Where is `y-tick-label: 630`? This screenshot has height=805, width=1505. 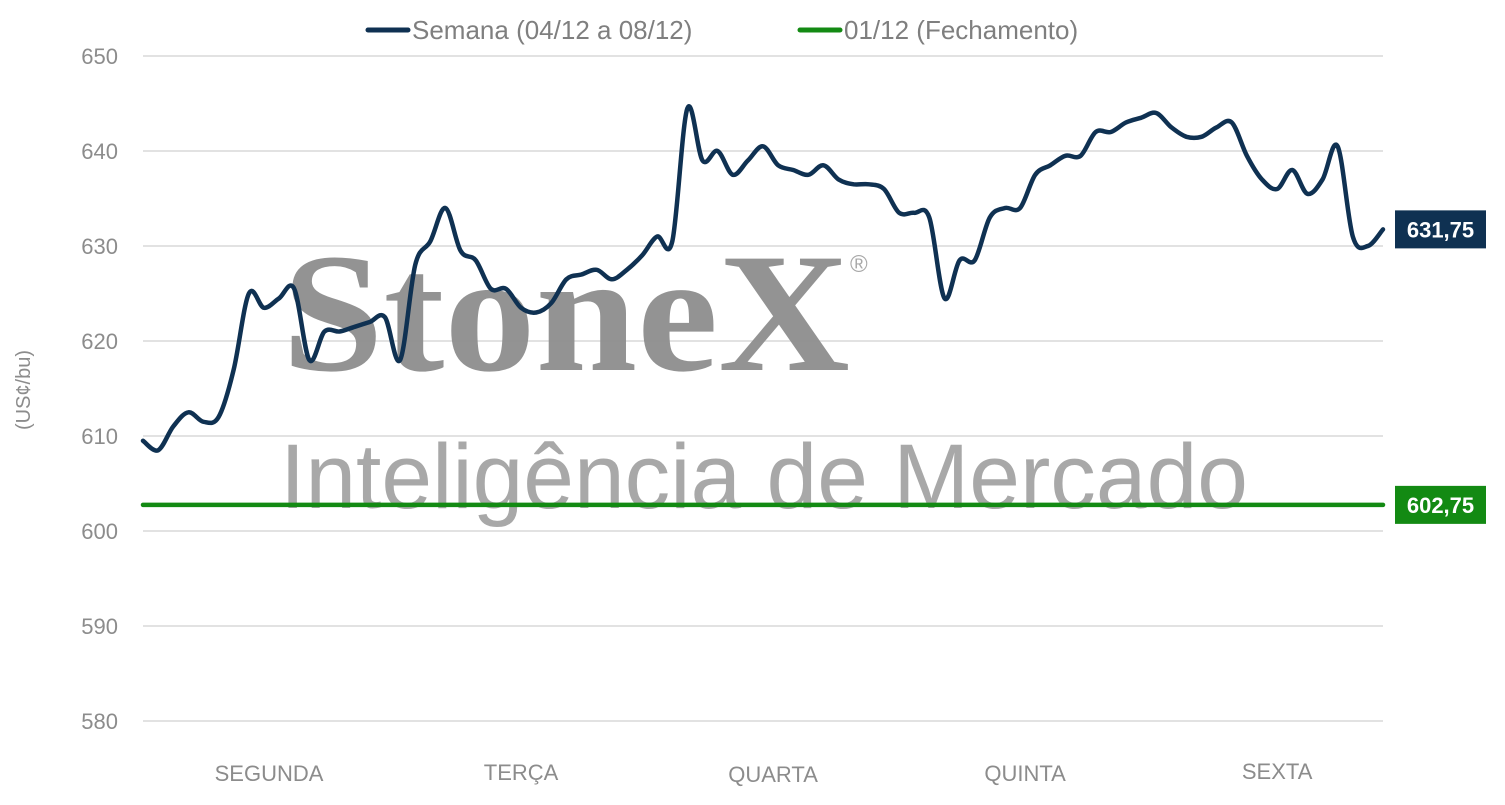 y-tick-label: 630 is located at coordinates (99, 246).